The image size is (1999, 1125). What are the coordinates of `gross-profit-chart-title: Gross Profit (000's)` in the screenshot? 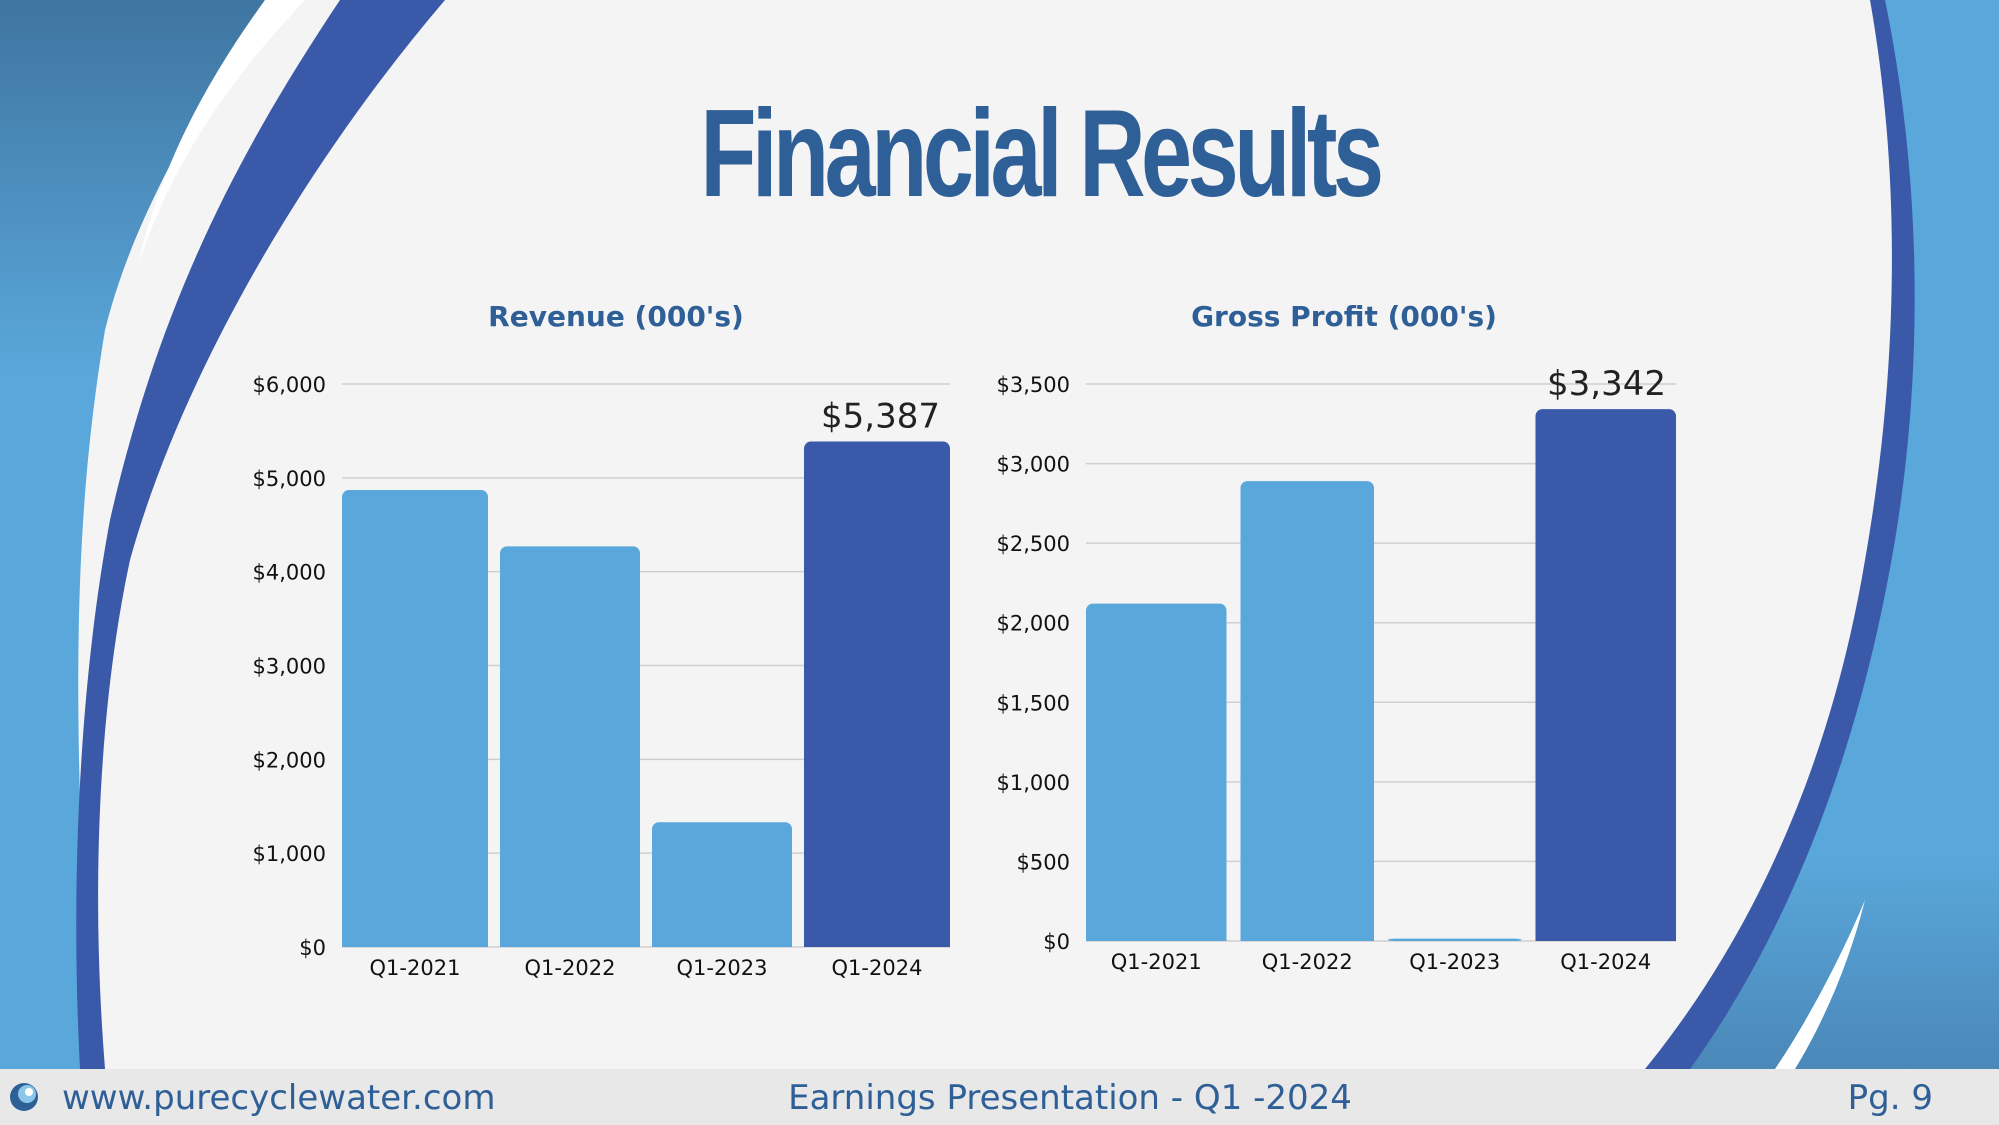 It's located at (1344, 316).